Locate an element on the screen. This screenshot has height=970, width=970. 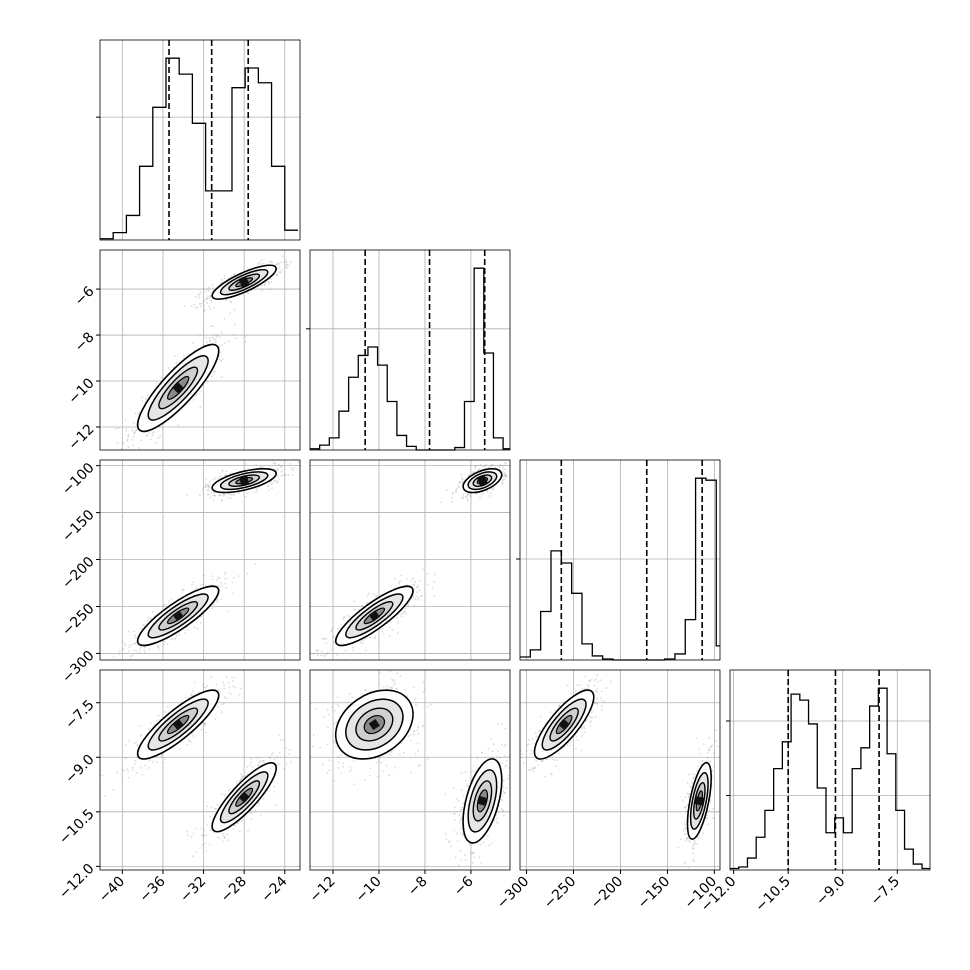
density-peak is located at coordinates (178, 388).